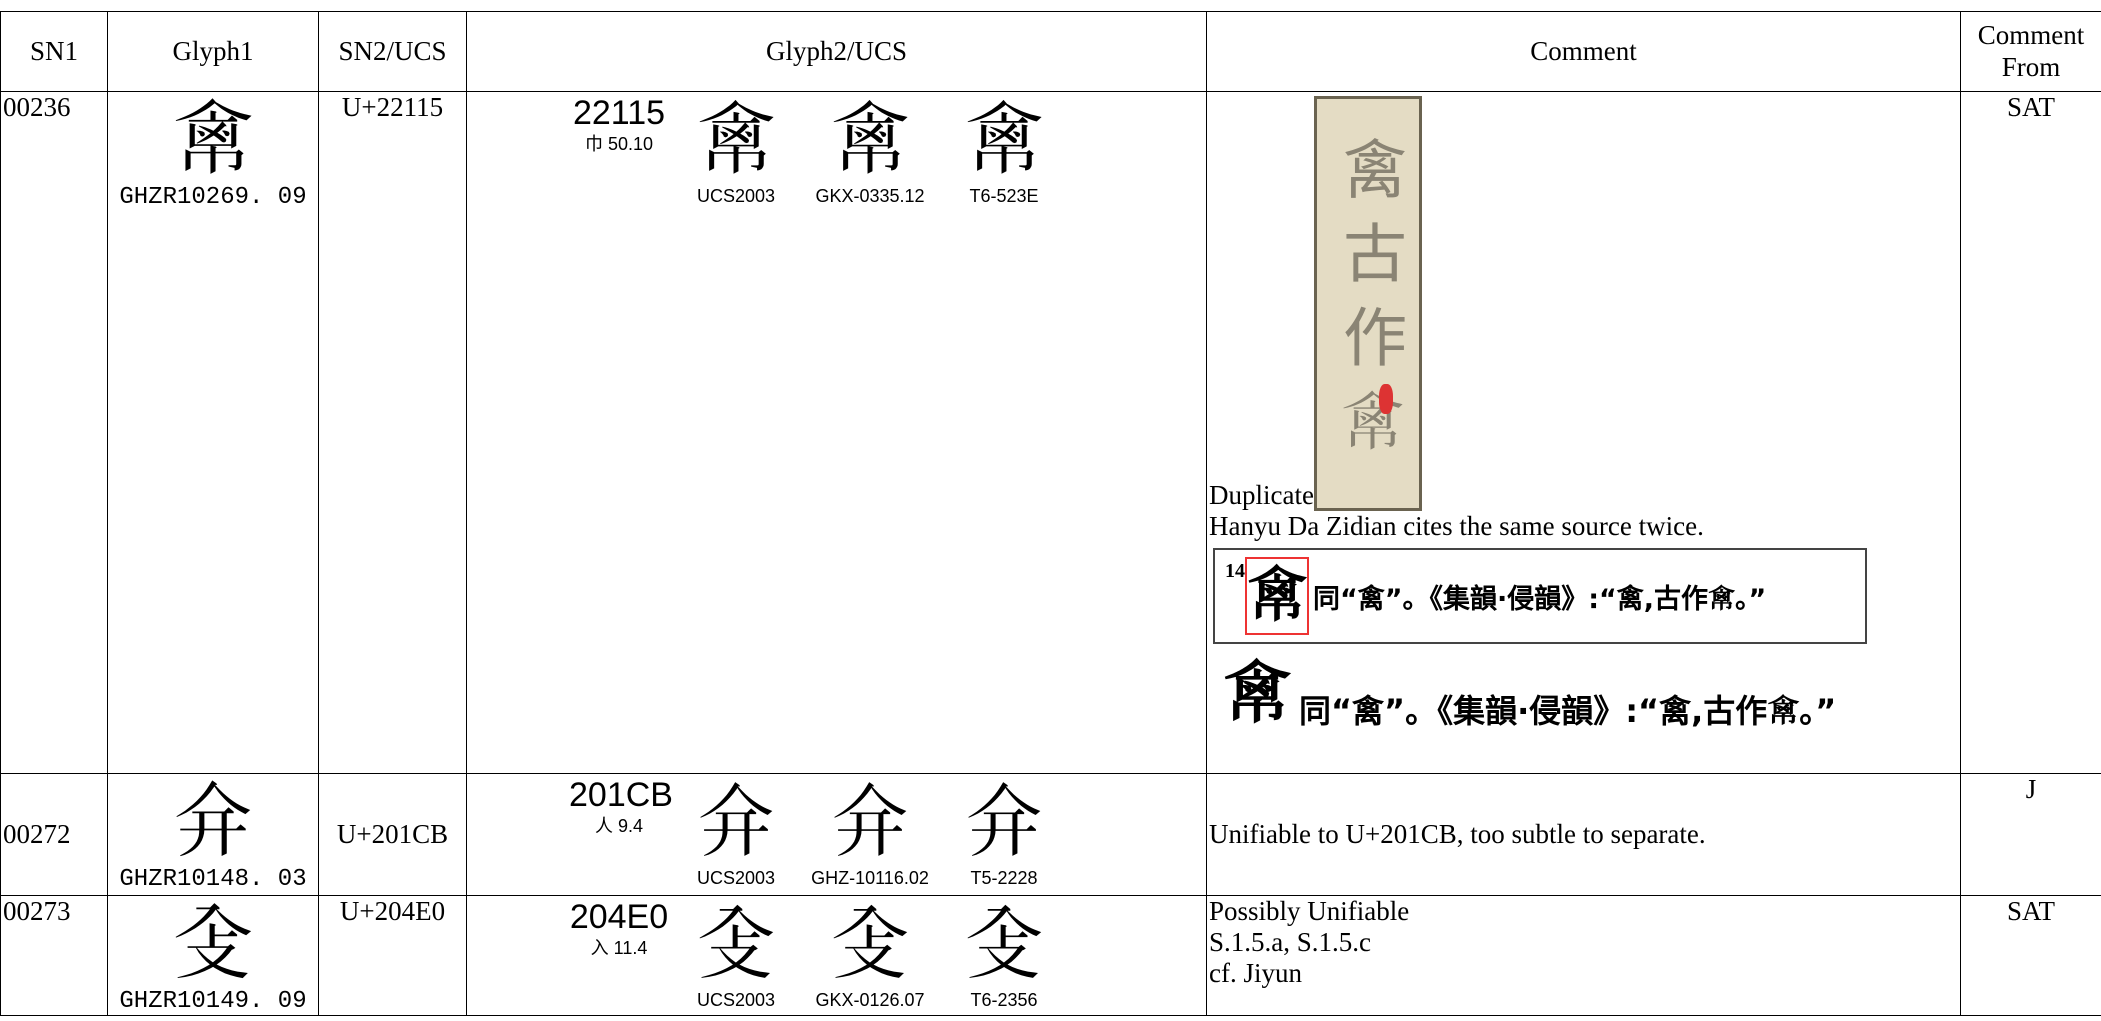  What do you see at coordinates (1583, 301) in the screenshot?
I see `duplicate-line: Duplicate 禽古作𢄕` at bounding box center [1583, 301].